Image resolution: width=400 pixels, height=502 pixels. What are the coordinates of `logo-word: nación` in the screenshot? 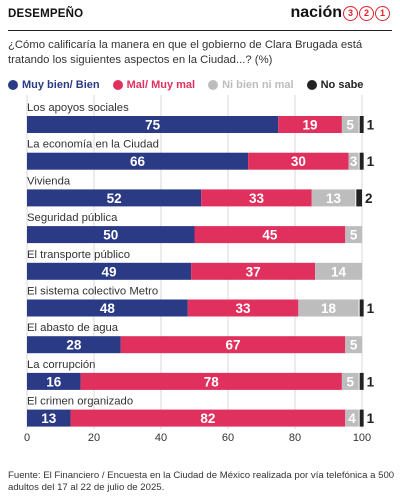 It's located at (316, 12).